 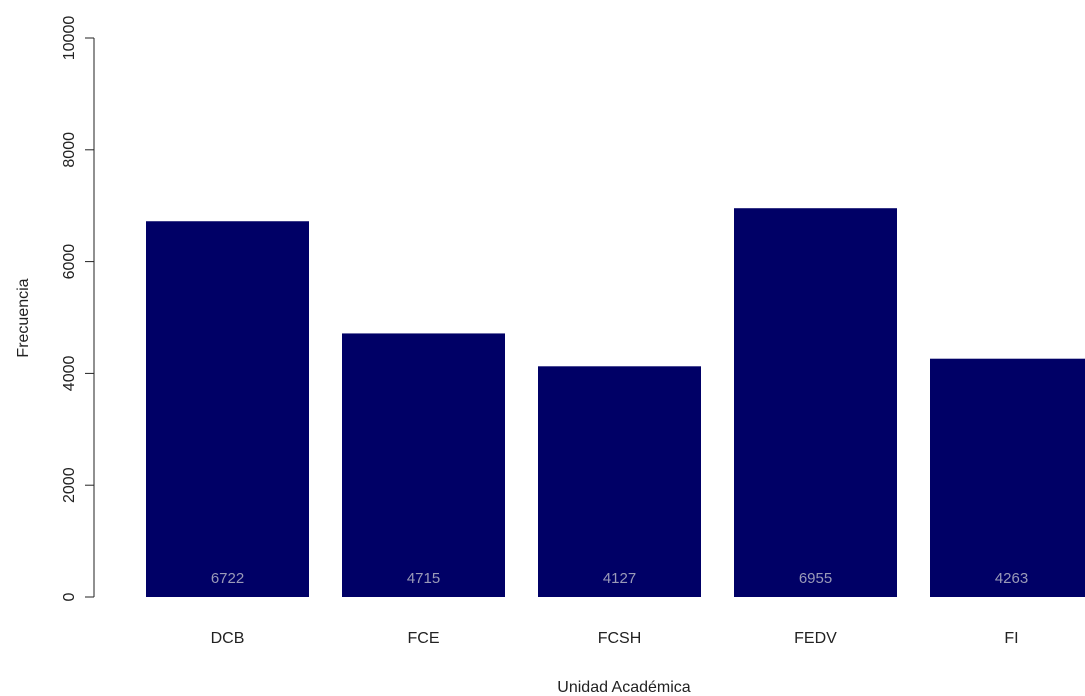 What do you see at coordinates (424, 638) in the screenshot?
I see `x-category-label: FCE` at bounding box center [424, 638].